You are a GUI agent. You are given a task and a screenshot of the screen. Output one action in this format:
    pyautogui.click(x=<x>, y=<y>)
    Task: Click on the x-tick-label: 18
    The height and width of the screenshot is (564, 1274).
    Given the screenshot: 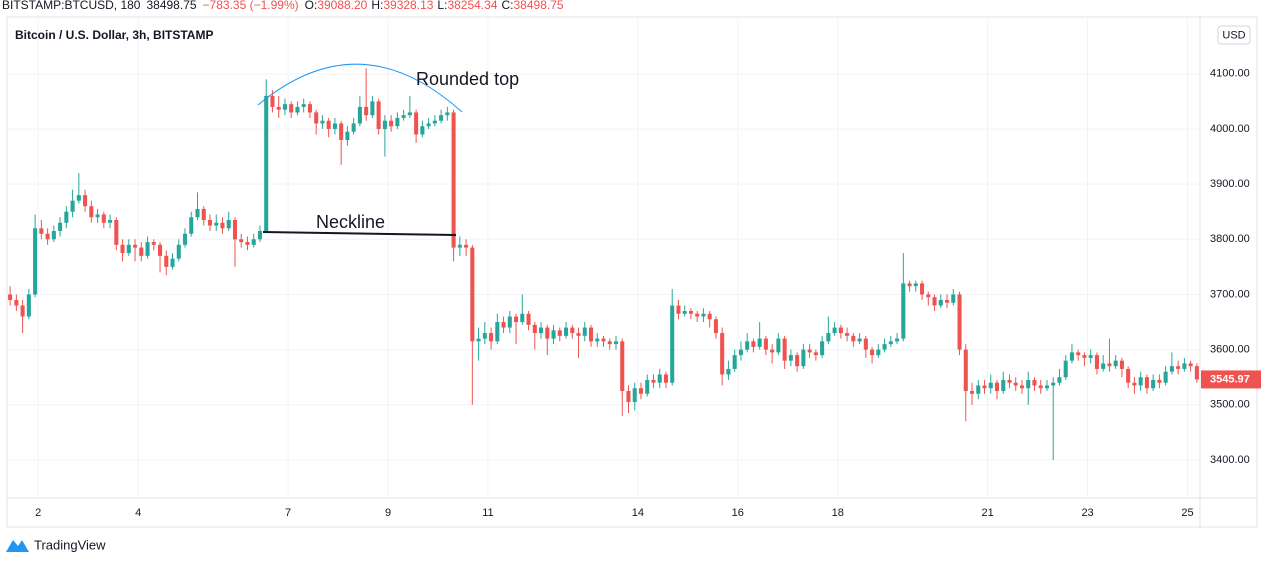 What is the action you would take?
    pyautogui.click(x=838, y=513)
    